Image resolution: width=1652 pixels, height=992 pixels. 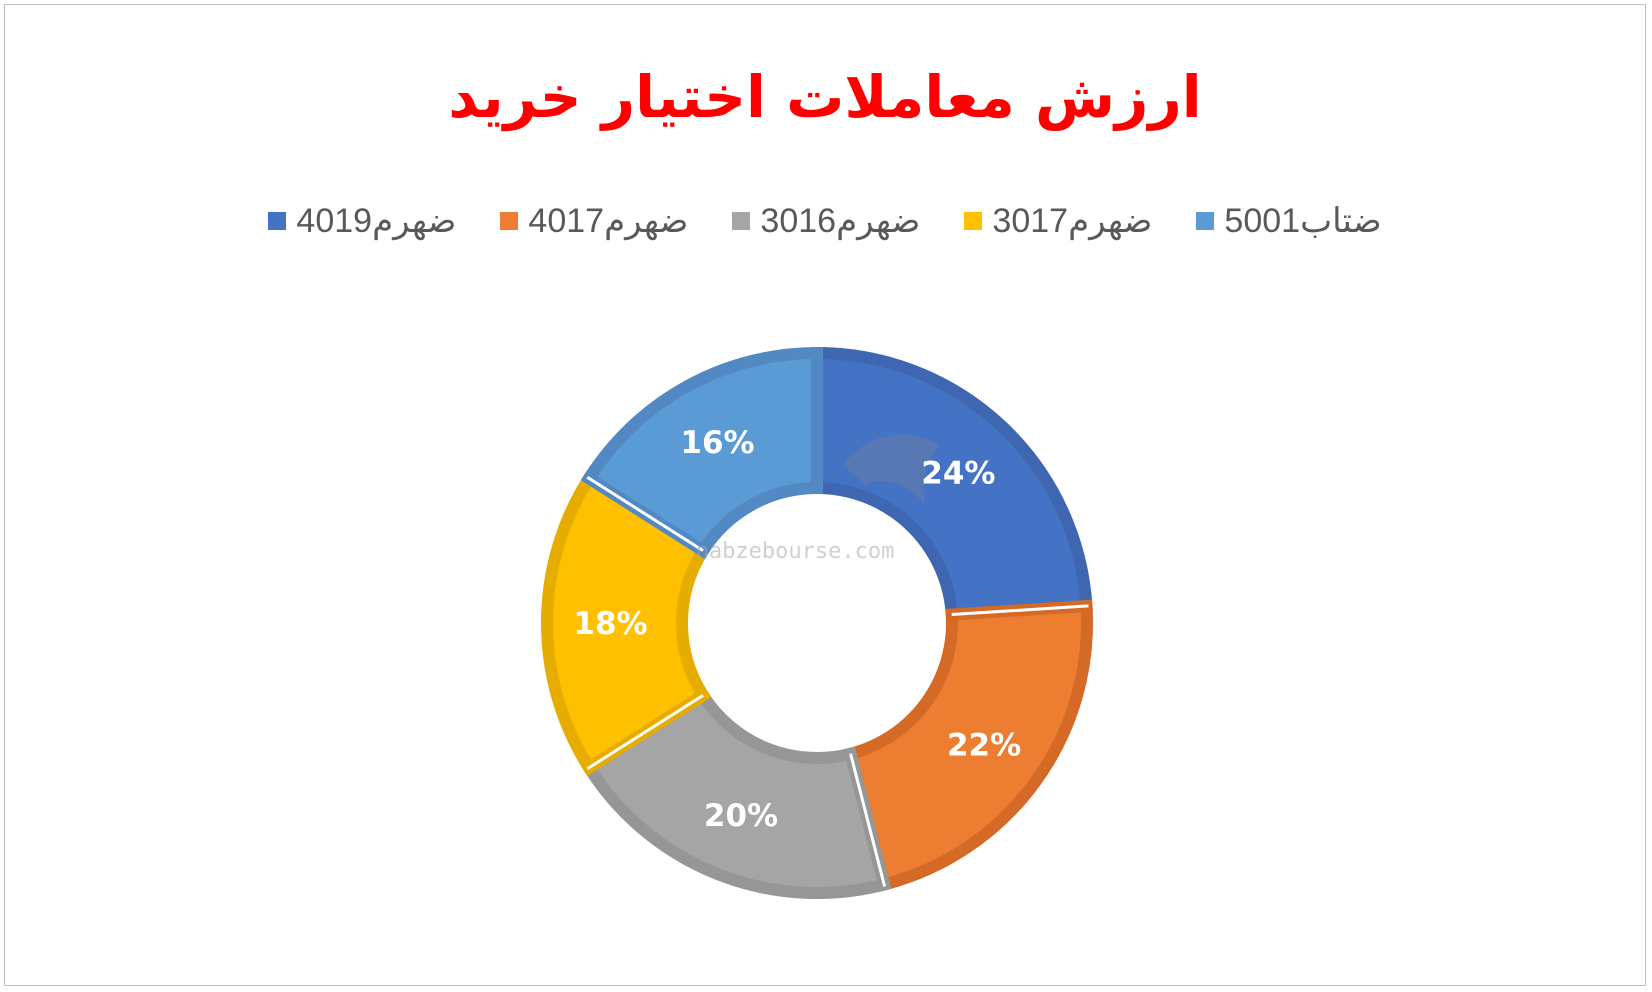 What do you see at coordinates (717, 443) in the screenshot?
I see `slice-value-label: 16%` at bounding box center [717, 443].